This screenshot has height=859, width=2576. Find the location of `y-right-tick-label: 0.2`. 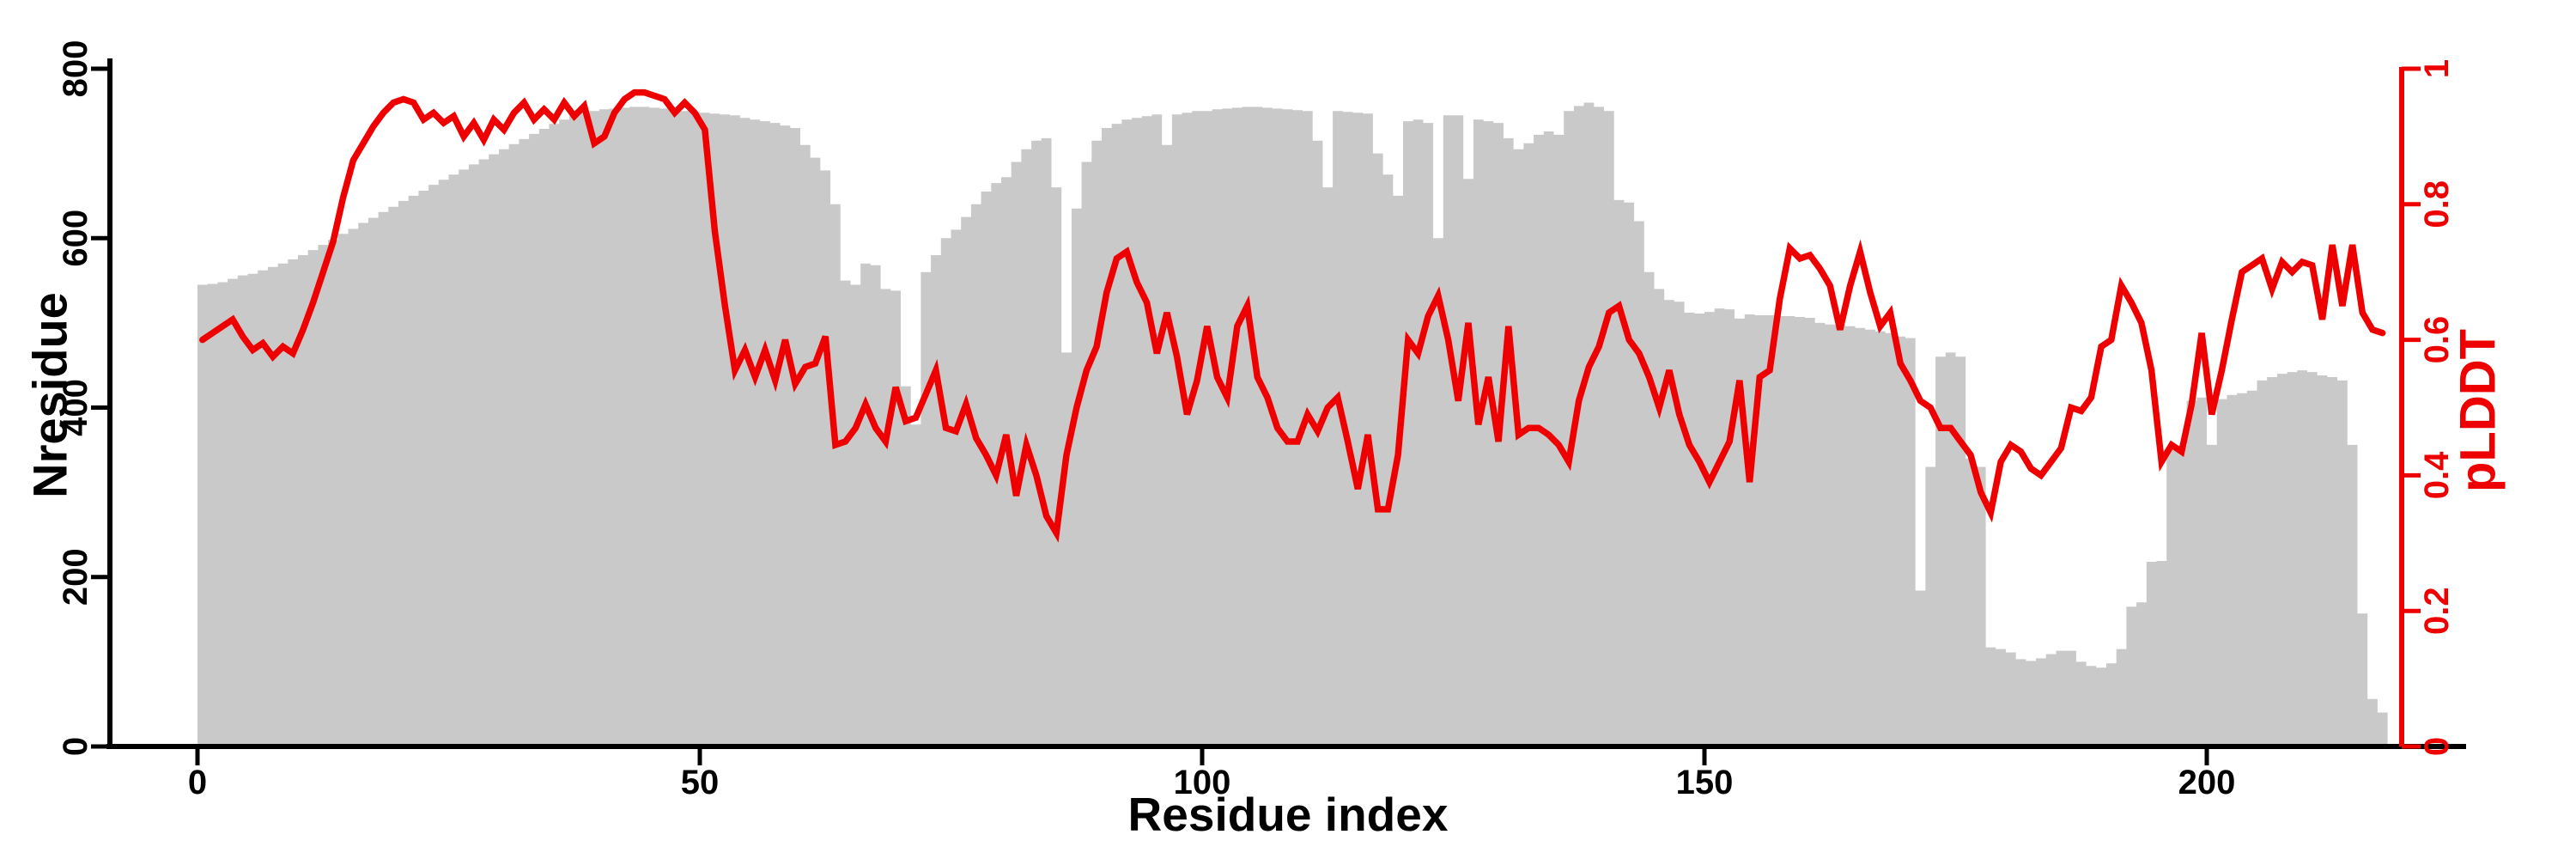

y-right-tick-label: 0.2 is located at coordinates (2437, 611).